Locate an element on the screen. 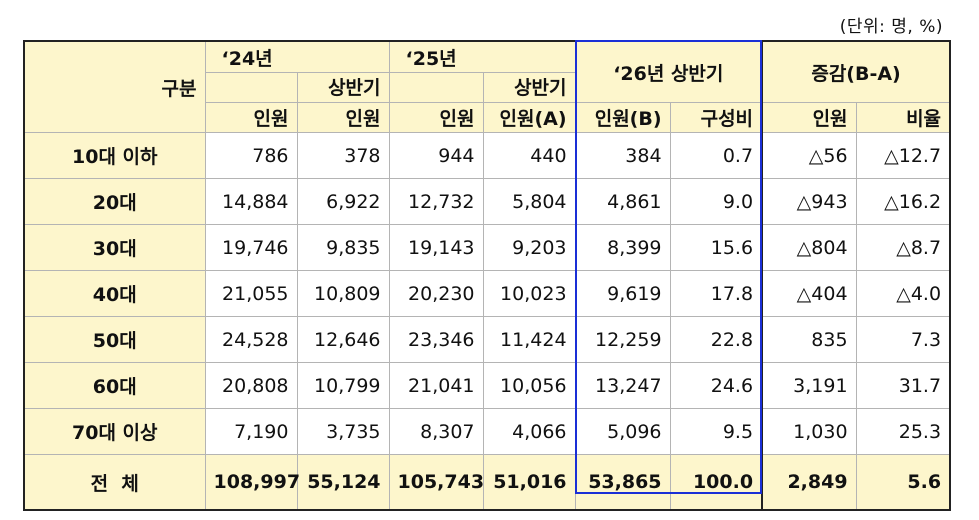  cell-2025: 23,346 is located at coordinates (436, 339).